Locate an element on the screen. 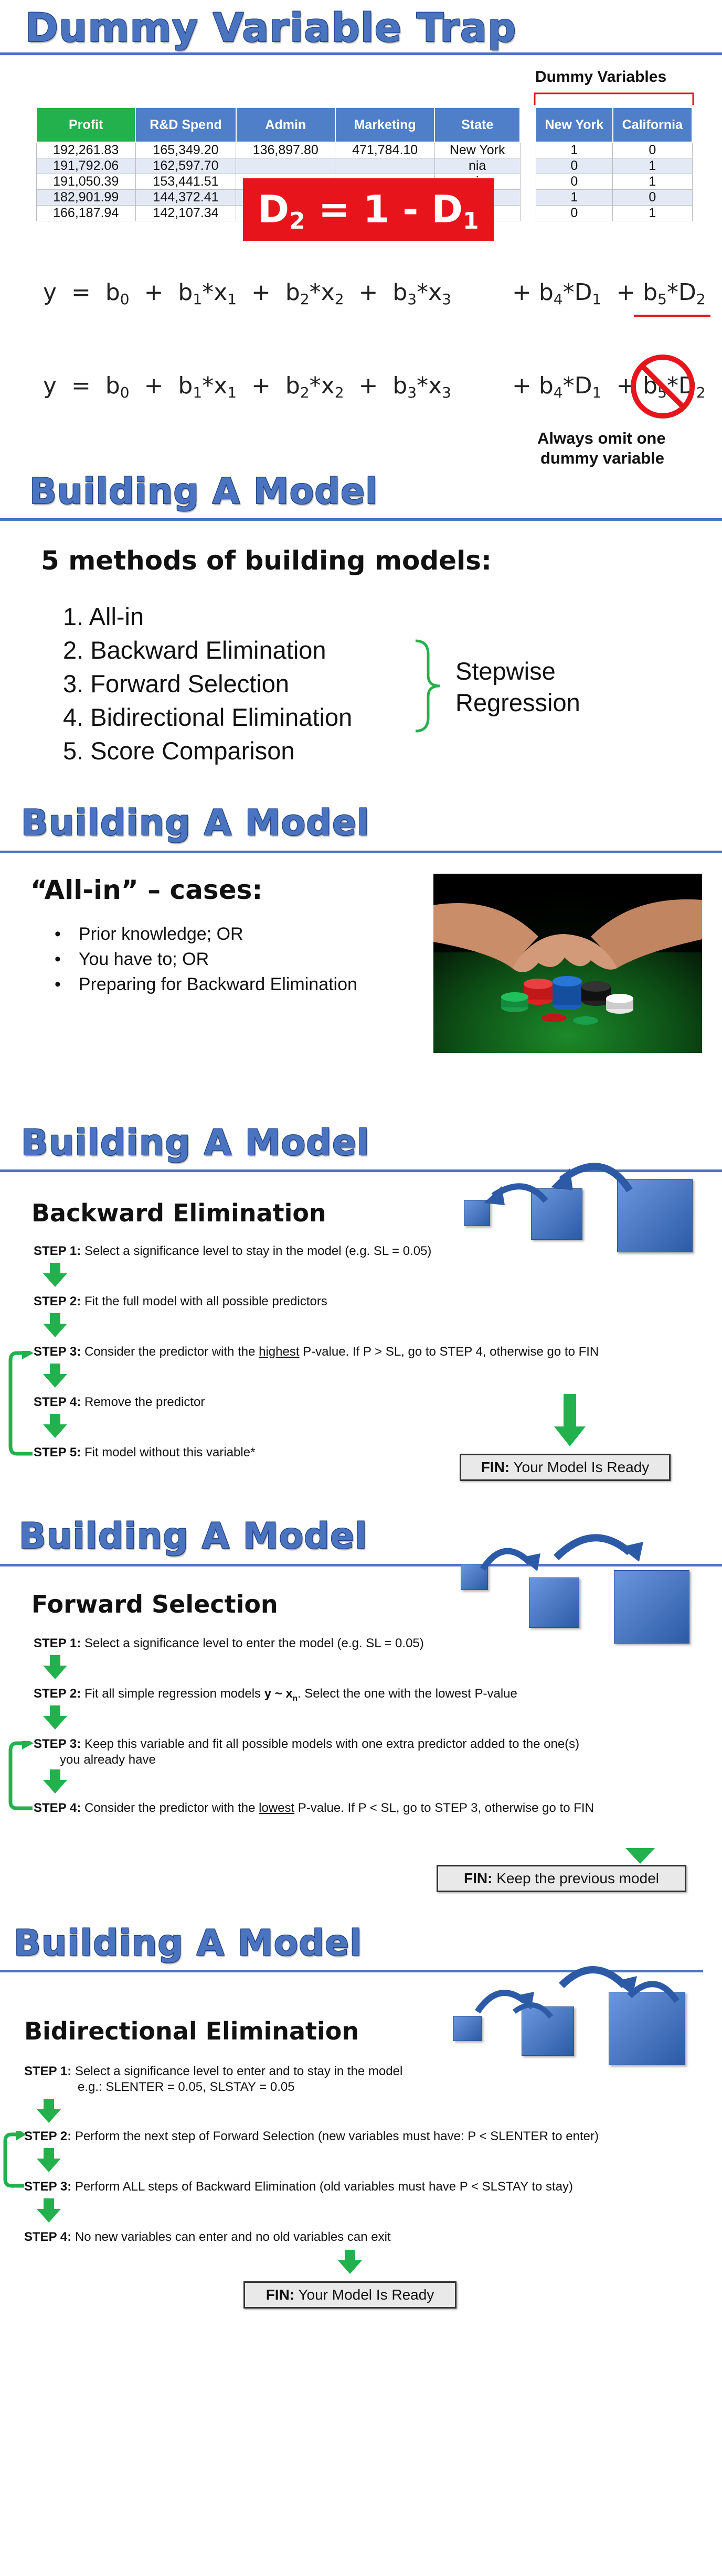 The image size is (722, 2576). step-text-bold: y ~ x is located at coordinates (279, 1694).